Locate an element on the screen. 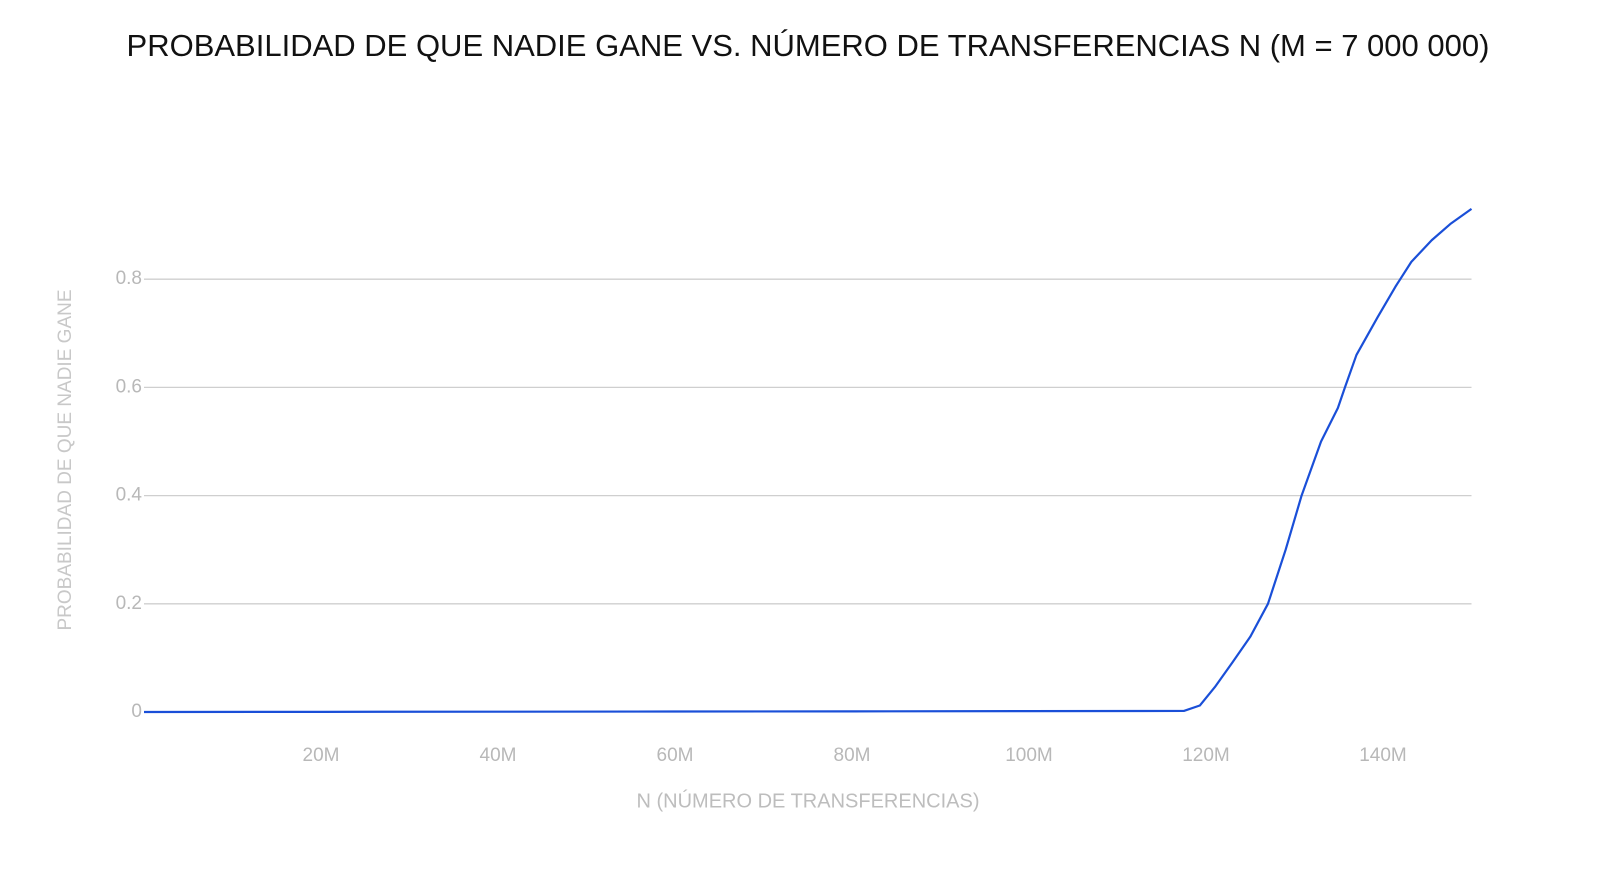 The height and width of the screenshot is (869, 1600). x-tick-label: 20M is located at coordinates (321, 755).